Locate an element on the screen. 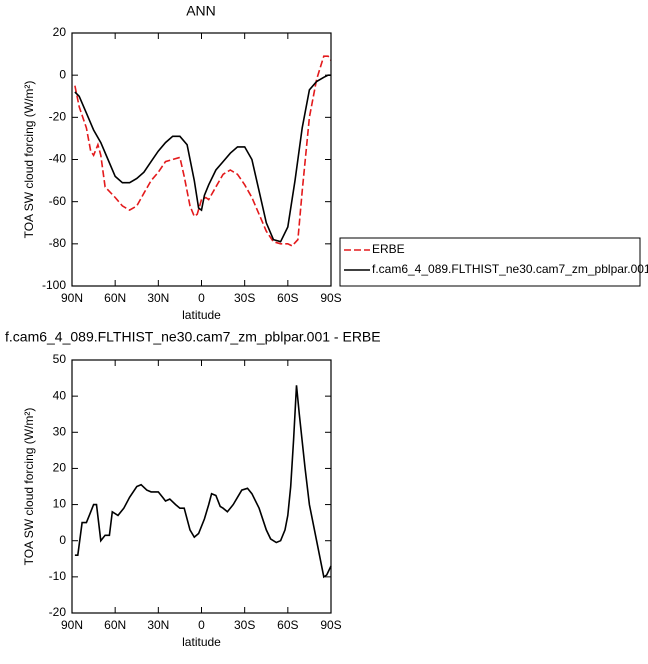 The image size is (648, 664). y-tick-label: 50 is located at coordinates (60, 359).